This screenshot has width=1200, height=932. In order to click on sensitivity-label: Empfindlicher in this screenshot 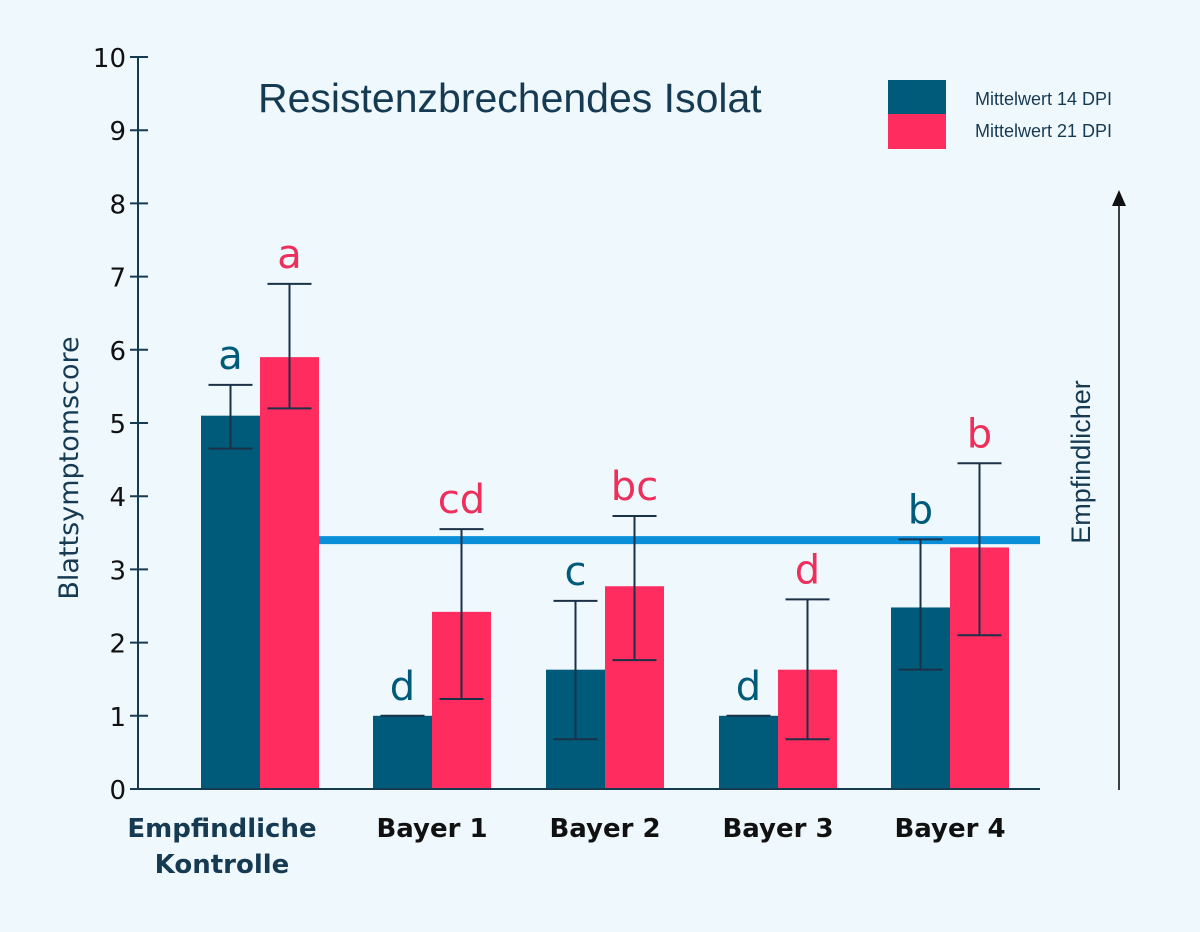, I will do `click(1081, 462)`.